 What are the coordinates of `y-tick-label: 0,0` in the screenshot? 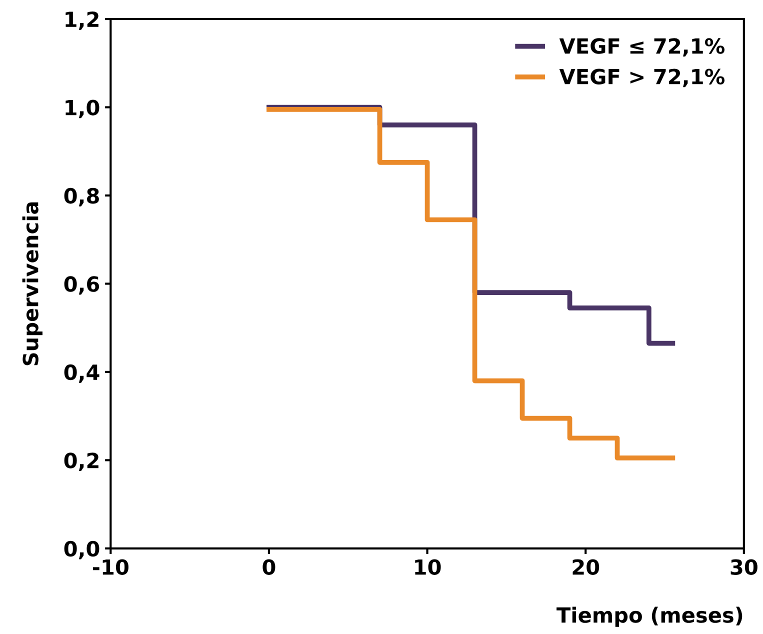 It's located at (82, 550).